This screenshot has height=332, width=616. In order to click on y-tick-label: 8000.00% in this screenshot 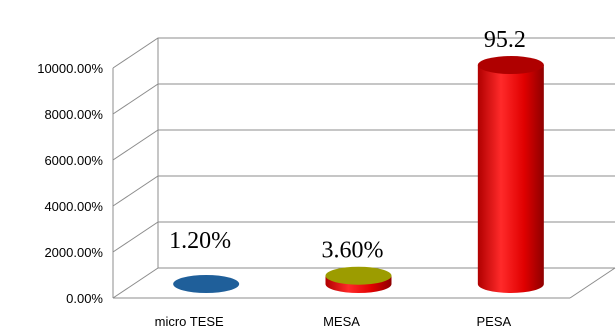, I will do `click(73, 114)`.